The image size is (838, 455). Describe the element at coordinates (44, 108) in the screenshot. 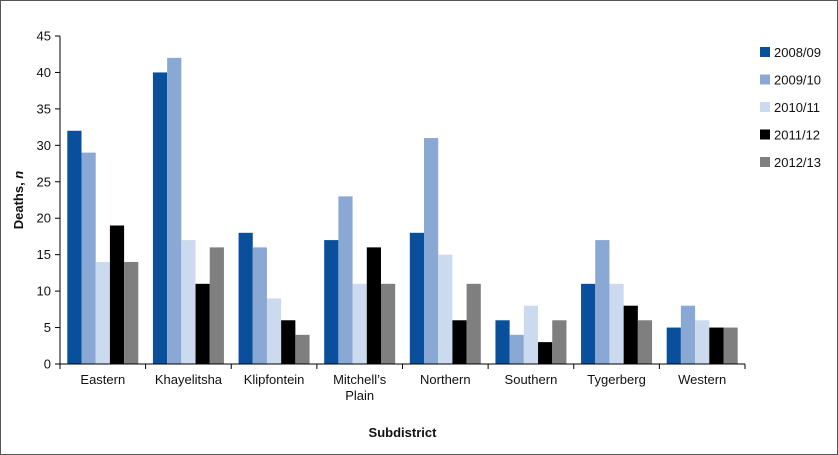

I see `y-tick-label: 35` at that location.